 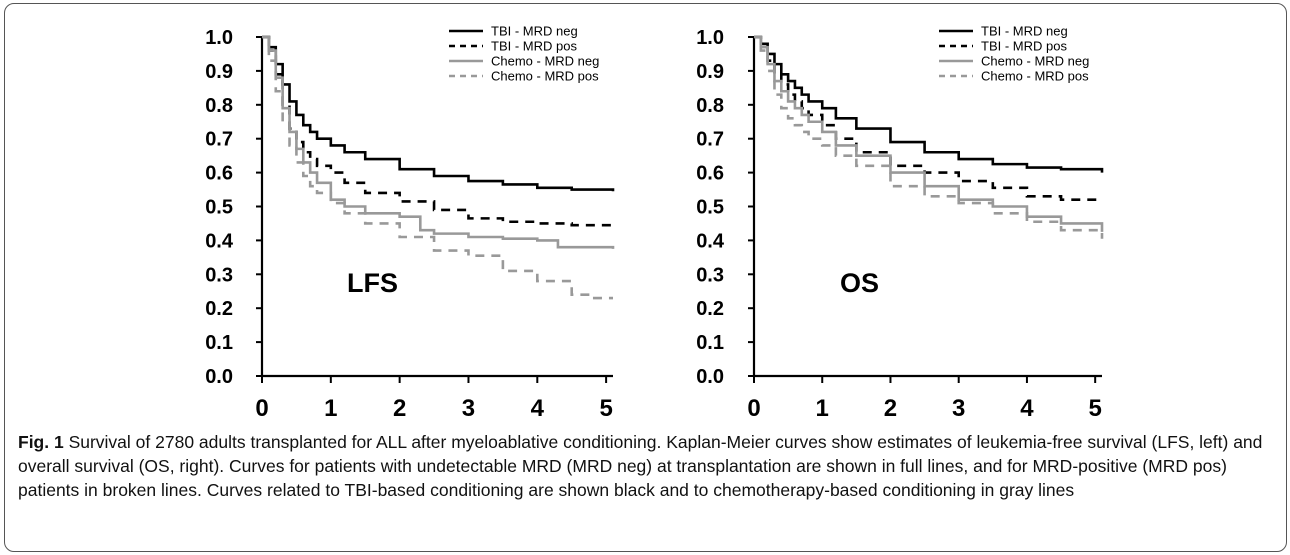 I want to click on caption-label: Fig. 1, so click(x=41, y=442).